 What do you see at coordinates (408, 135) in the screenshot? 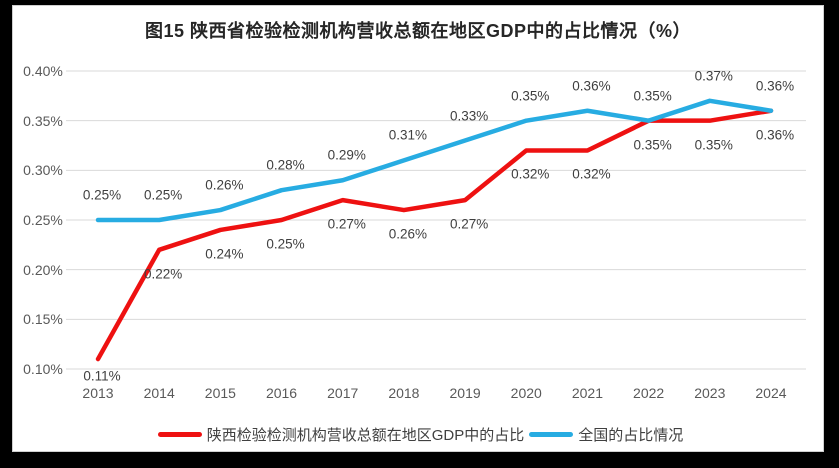
I see `data-label: 0.31%` at bounding box center [408, 135].